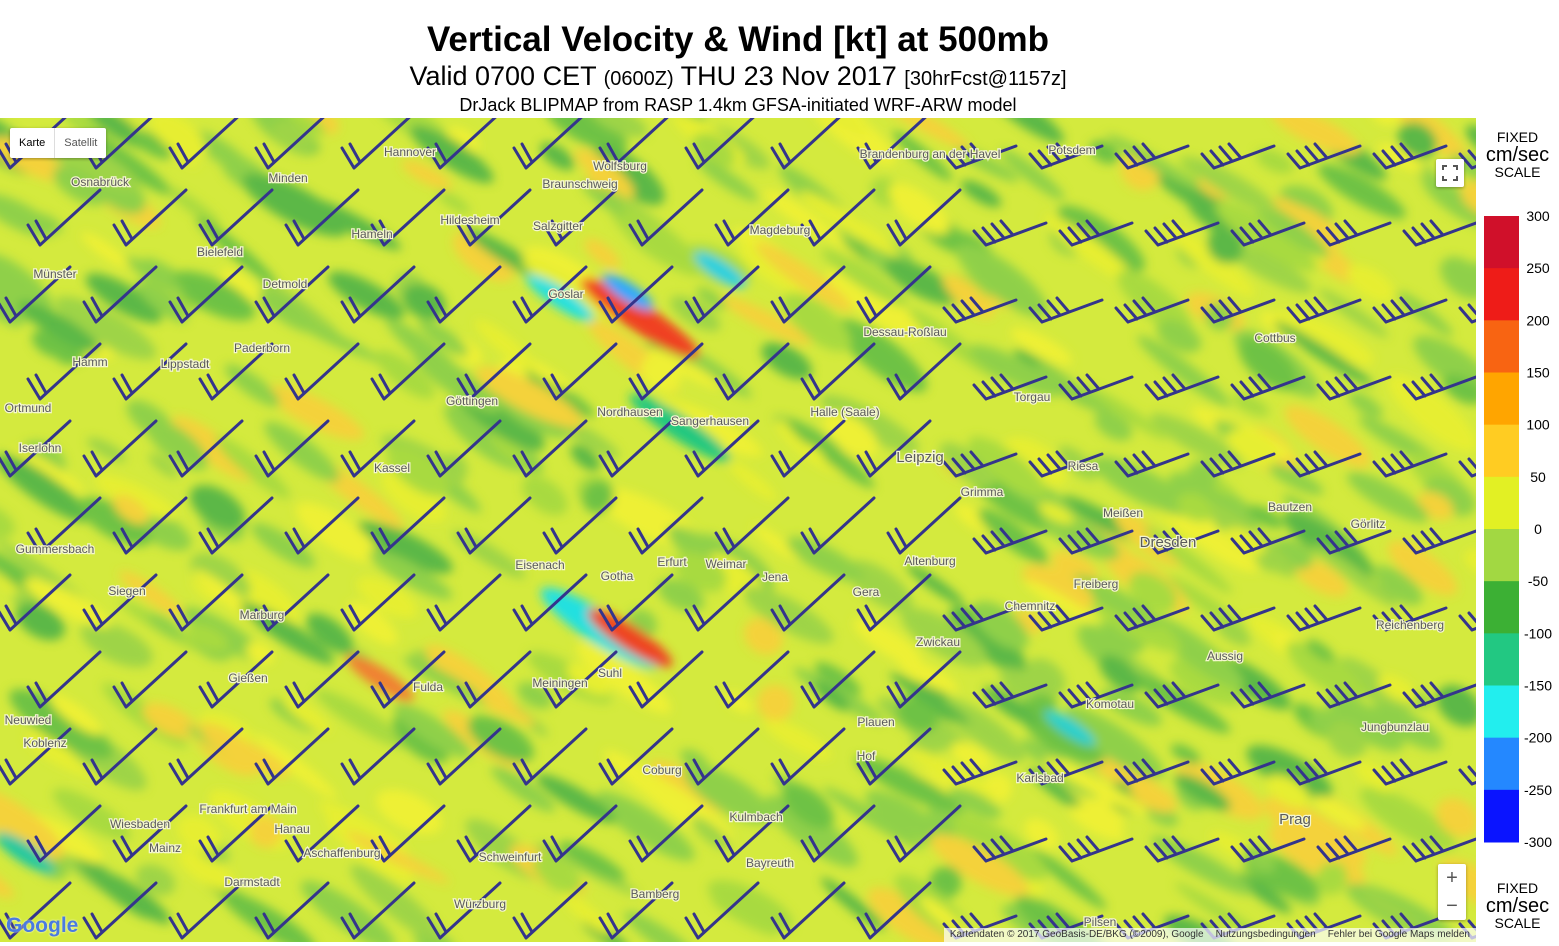 This screenshot has height=946, width=1559. I want to click on scale-unit: cm/sec, so click(1517, 155).